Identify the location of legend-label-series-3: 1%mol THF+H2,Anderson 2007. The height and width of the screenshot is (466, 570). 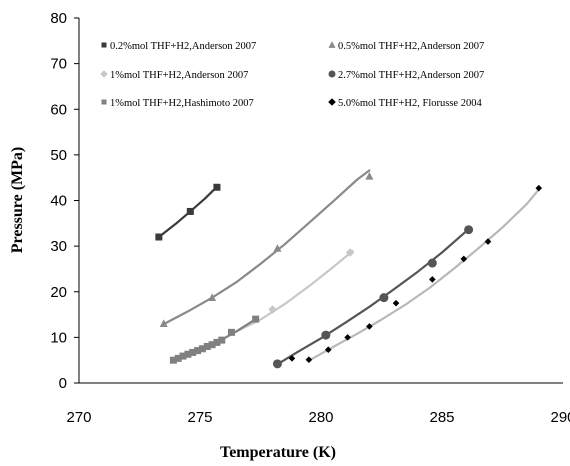
(179, 75).